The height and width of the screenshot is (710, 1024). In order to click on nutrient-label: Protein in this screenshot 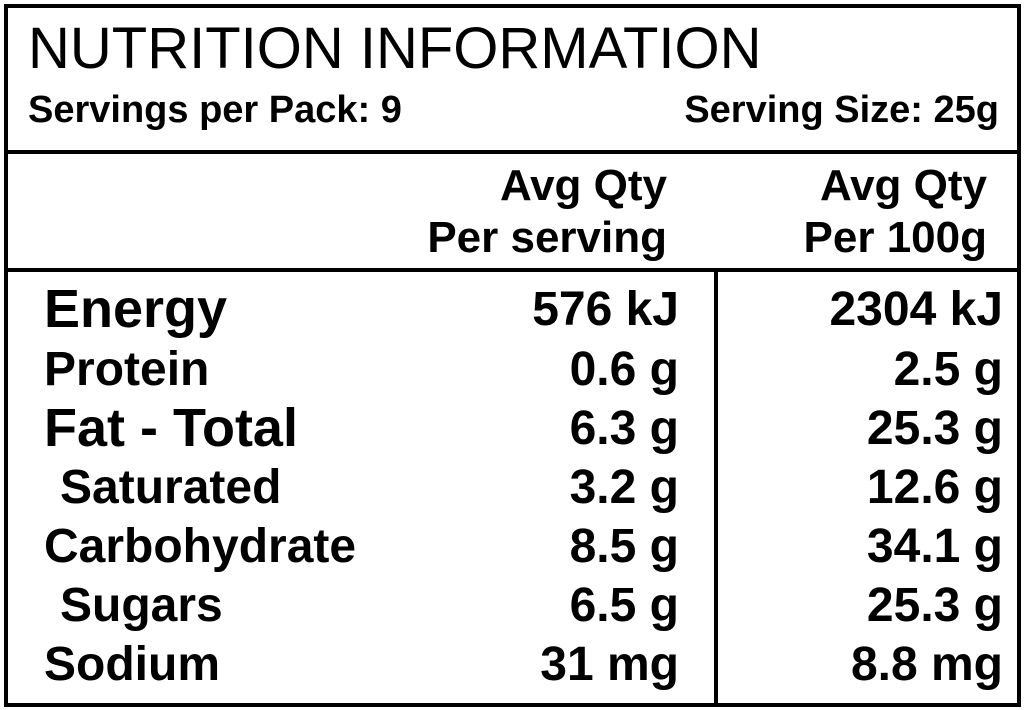, I will do `click(127, 369)`.